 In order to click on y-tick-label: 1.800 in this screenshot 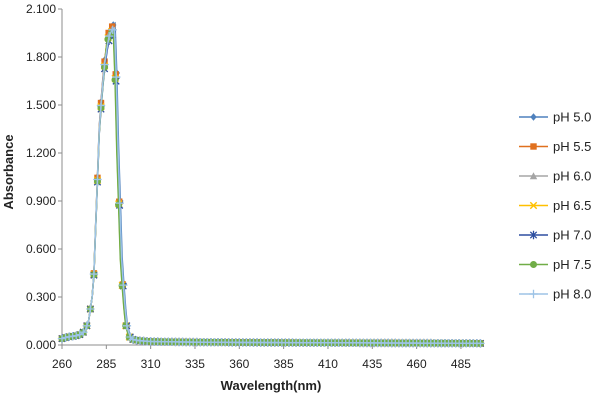, I will do `click(41, 57)`.